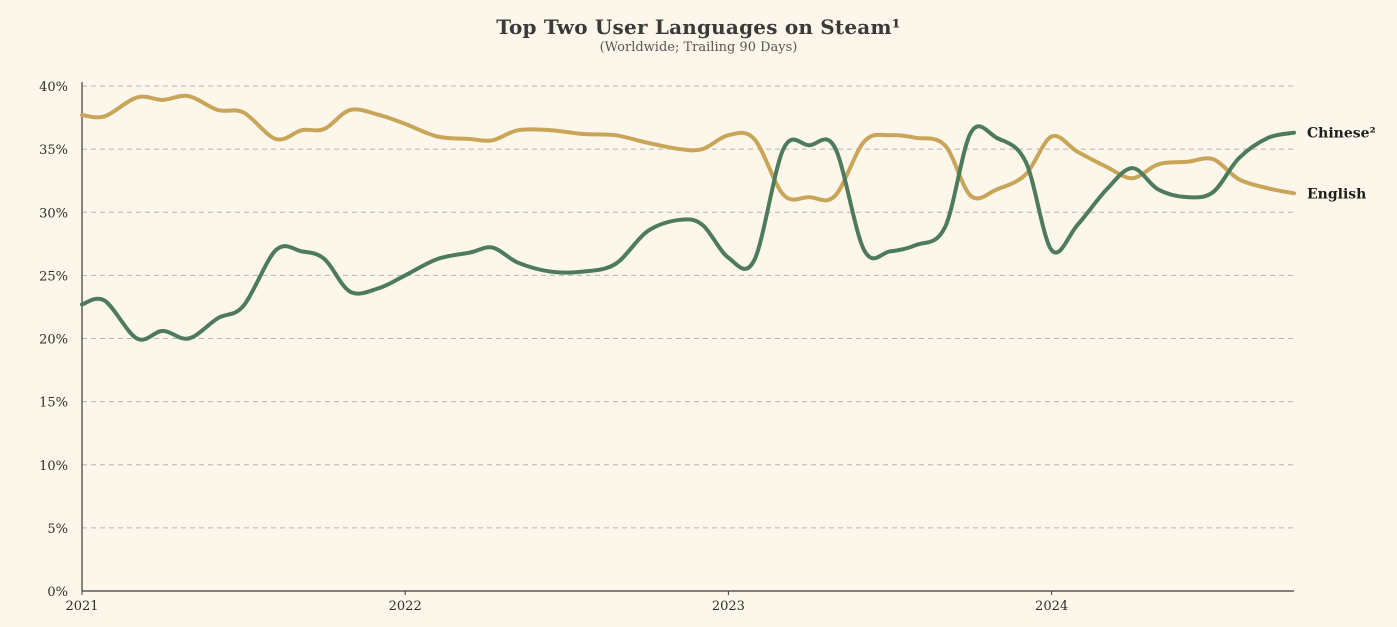  Describe the element at coordinates (57, 529) in the screenshot. I see `y-tick-label: 5%` at that location.